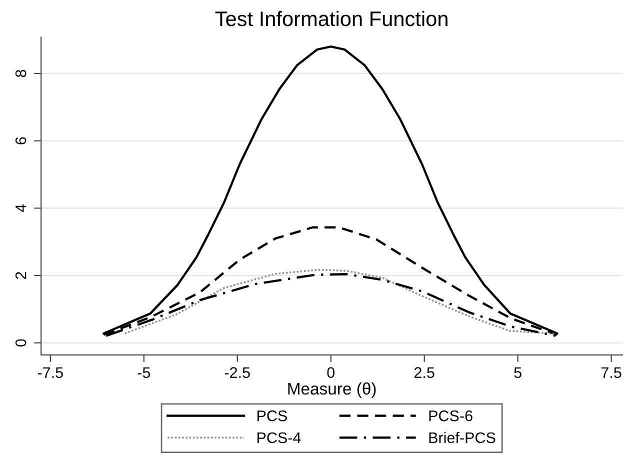  Describe the element at coordinates (518, 372) in the screenshot. I see `x-tick-label: 5` at that location.